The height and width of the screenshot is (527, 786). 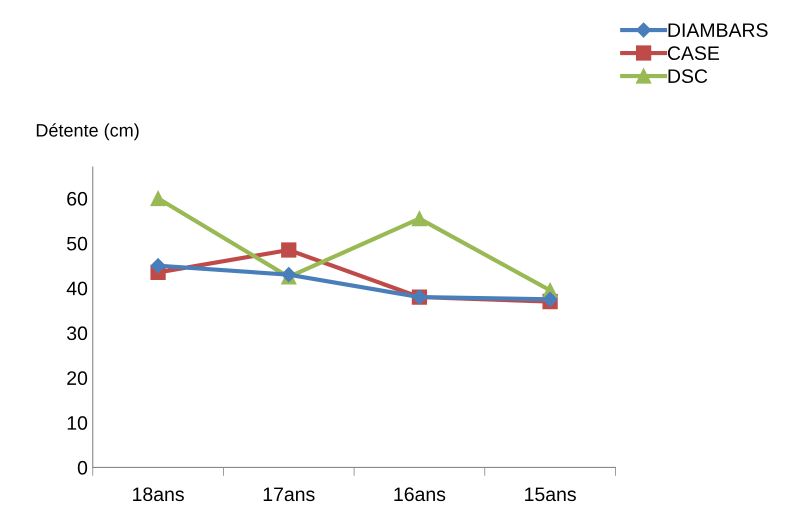 What do you see at coordinates (289, 495) in the screenshot?
I see `x-tick-label: 17ans` at bounding box center [289, 495].